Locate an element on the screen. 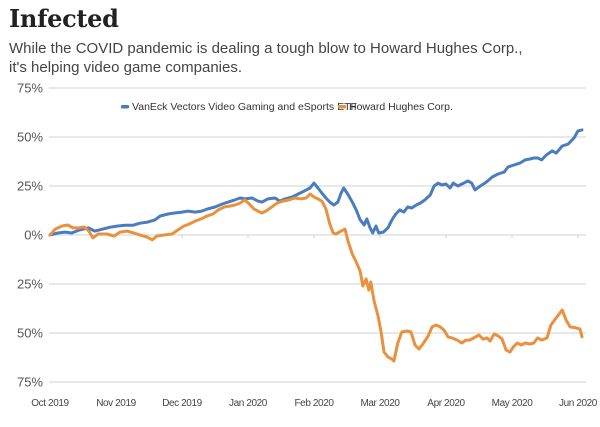  subtitle-line-2: it's helping video game companies. is located at coordinates (125, 67).